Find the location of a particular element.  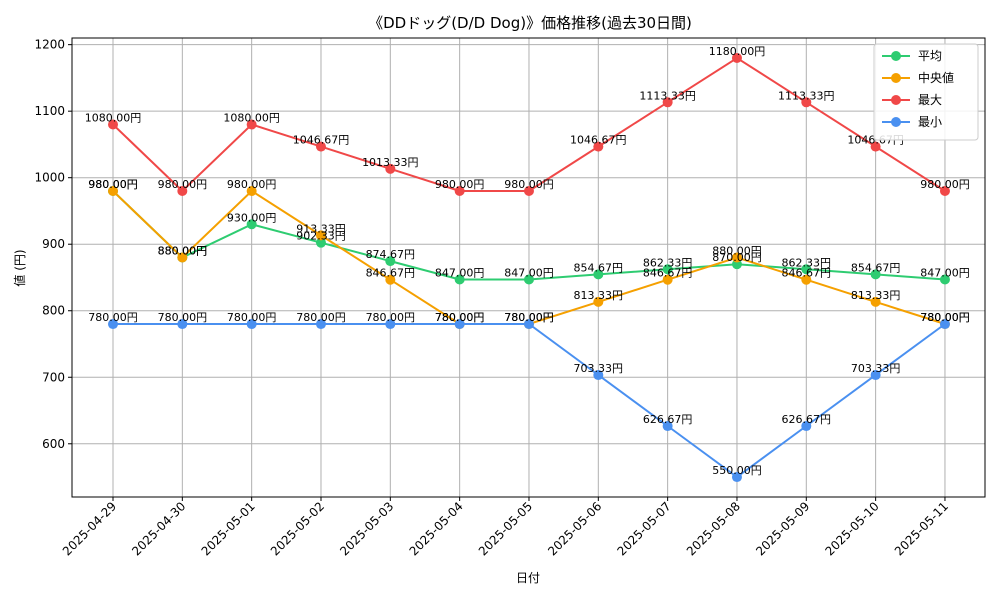

x-tick-label: 2025-05-09 is located at coordinates (782, 528).